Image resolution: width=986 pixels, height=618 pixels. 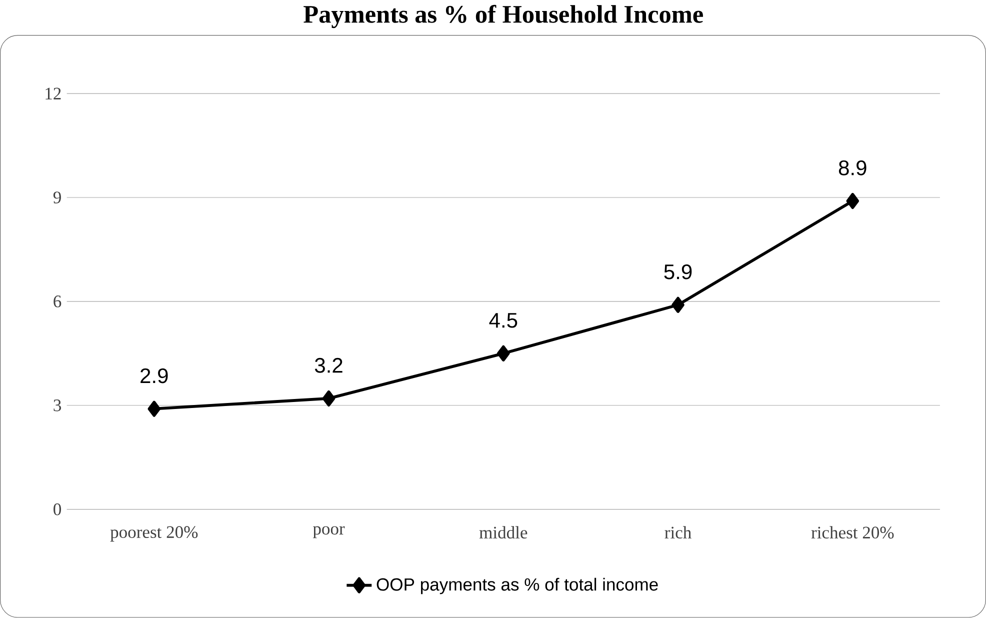 What do you see at coordinates (678, 272) in the screenshot?
I see `data-label: 5.9` at bounding box center [678, 272].